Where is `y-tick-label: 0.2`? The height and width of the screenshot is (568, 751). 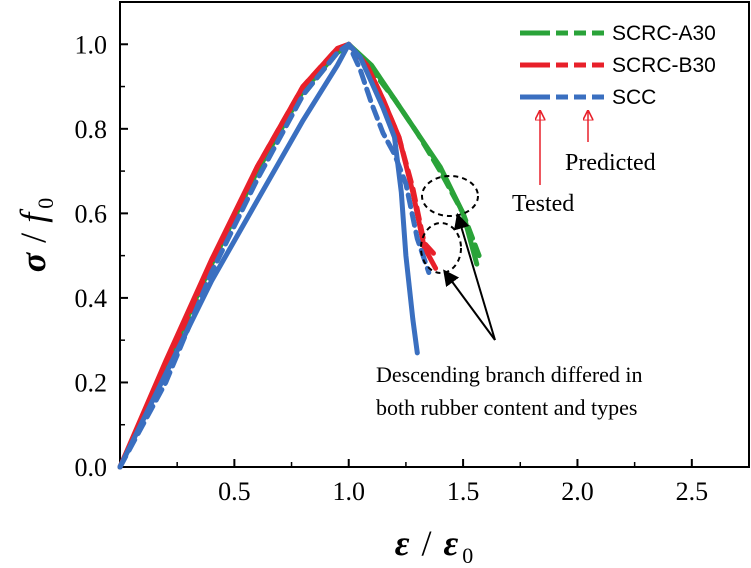 y-tick-label: 0.2 is located at coordinates (91, 382).